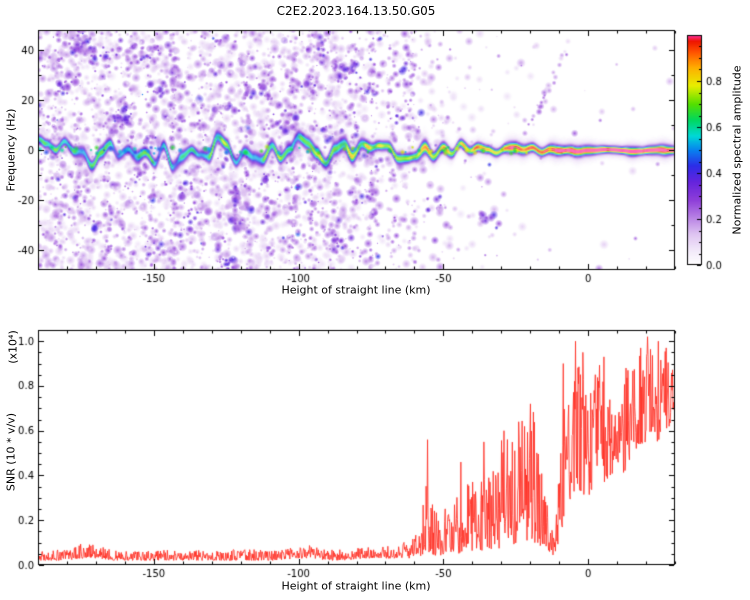  I want to click on figure-title: C2E2.2023.164.13.50.G05, so click(356, 11).